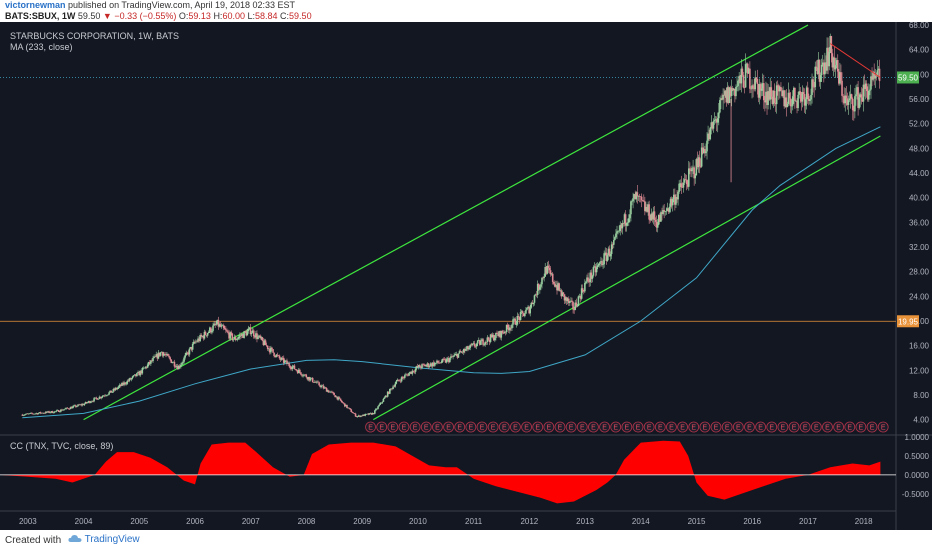 This screenshot has height=550, width=932. What do you see at coordinates (35, 5) in the screenshot?
I see `author-link: victornewman` at bounding box center [35, 5].